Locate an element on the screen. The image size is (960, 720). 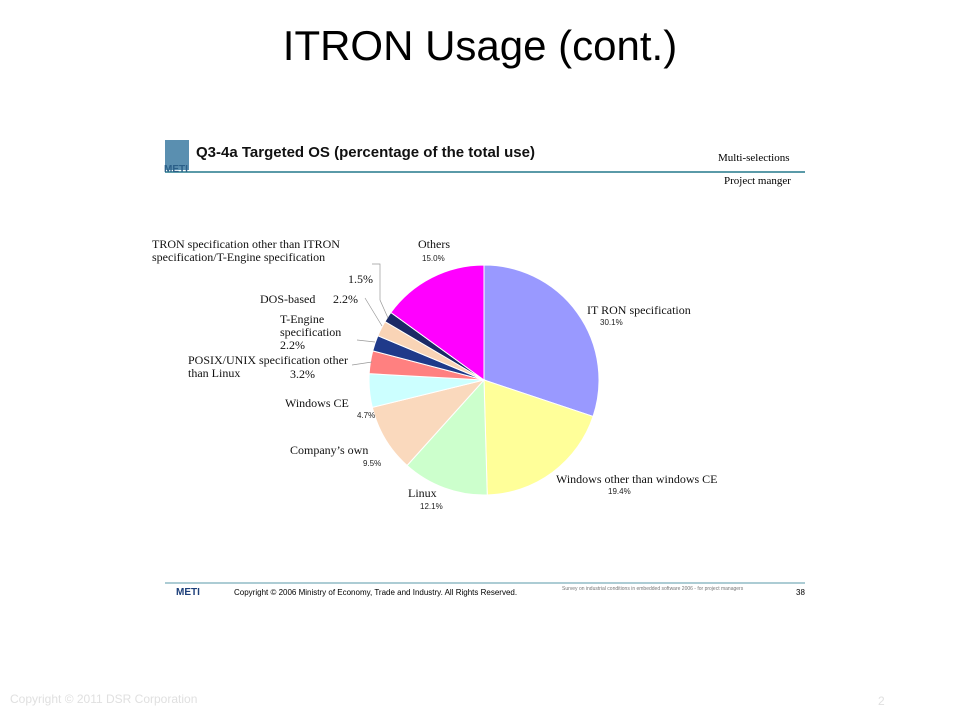
slice-label: Company’s own is located at coordinates (329, 450).